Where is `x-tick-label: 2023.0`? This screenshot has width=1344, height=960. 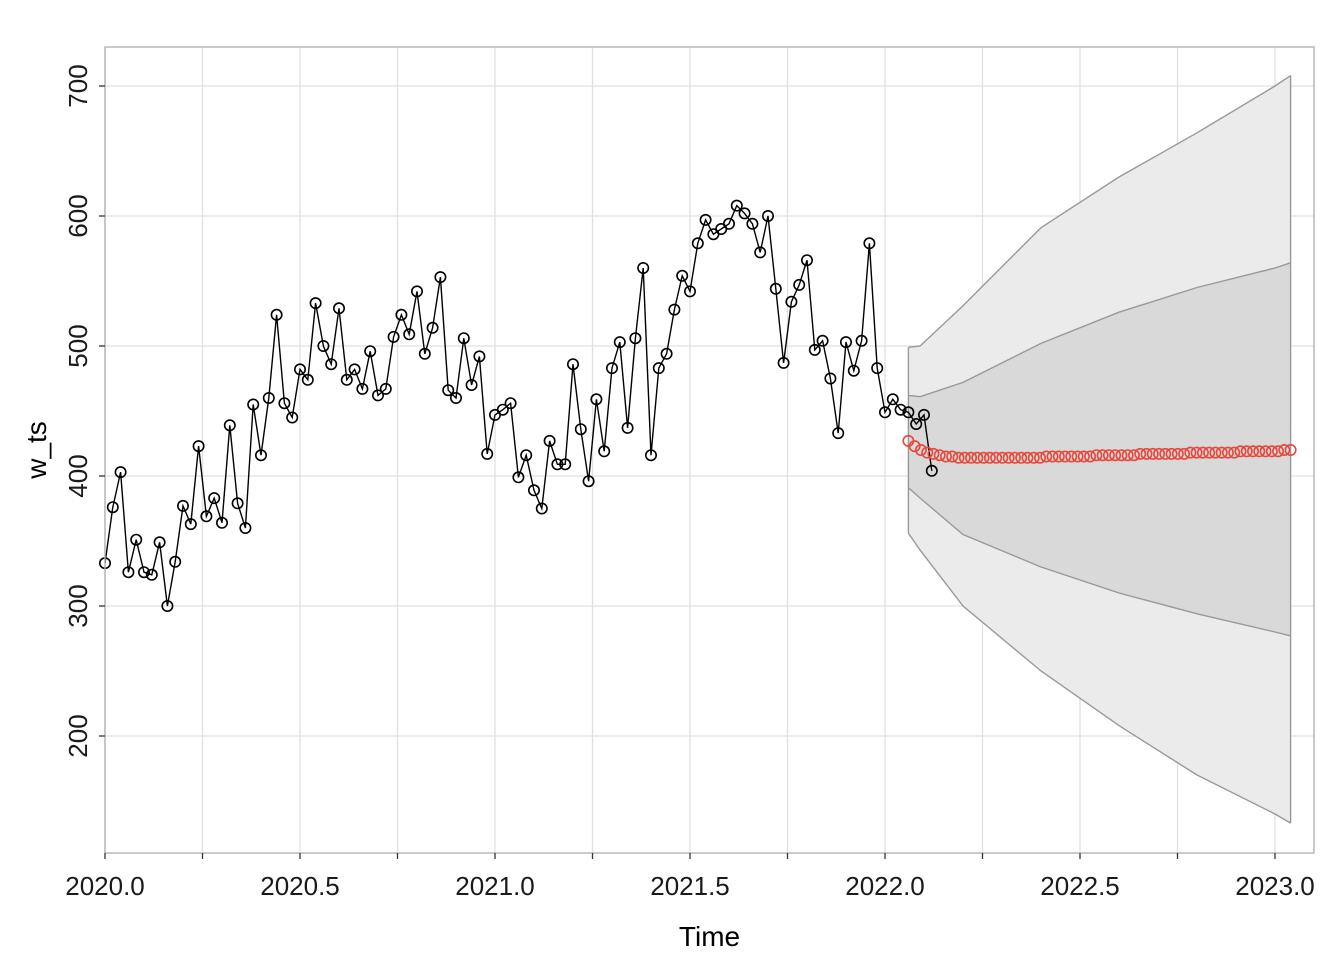
x-tick-label: 2023.0 is located at coordinates (1275, 886).